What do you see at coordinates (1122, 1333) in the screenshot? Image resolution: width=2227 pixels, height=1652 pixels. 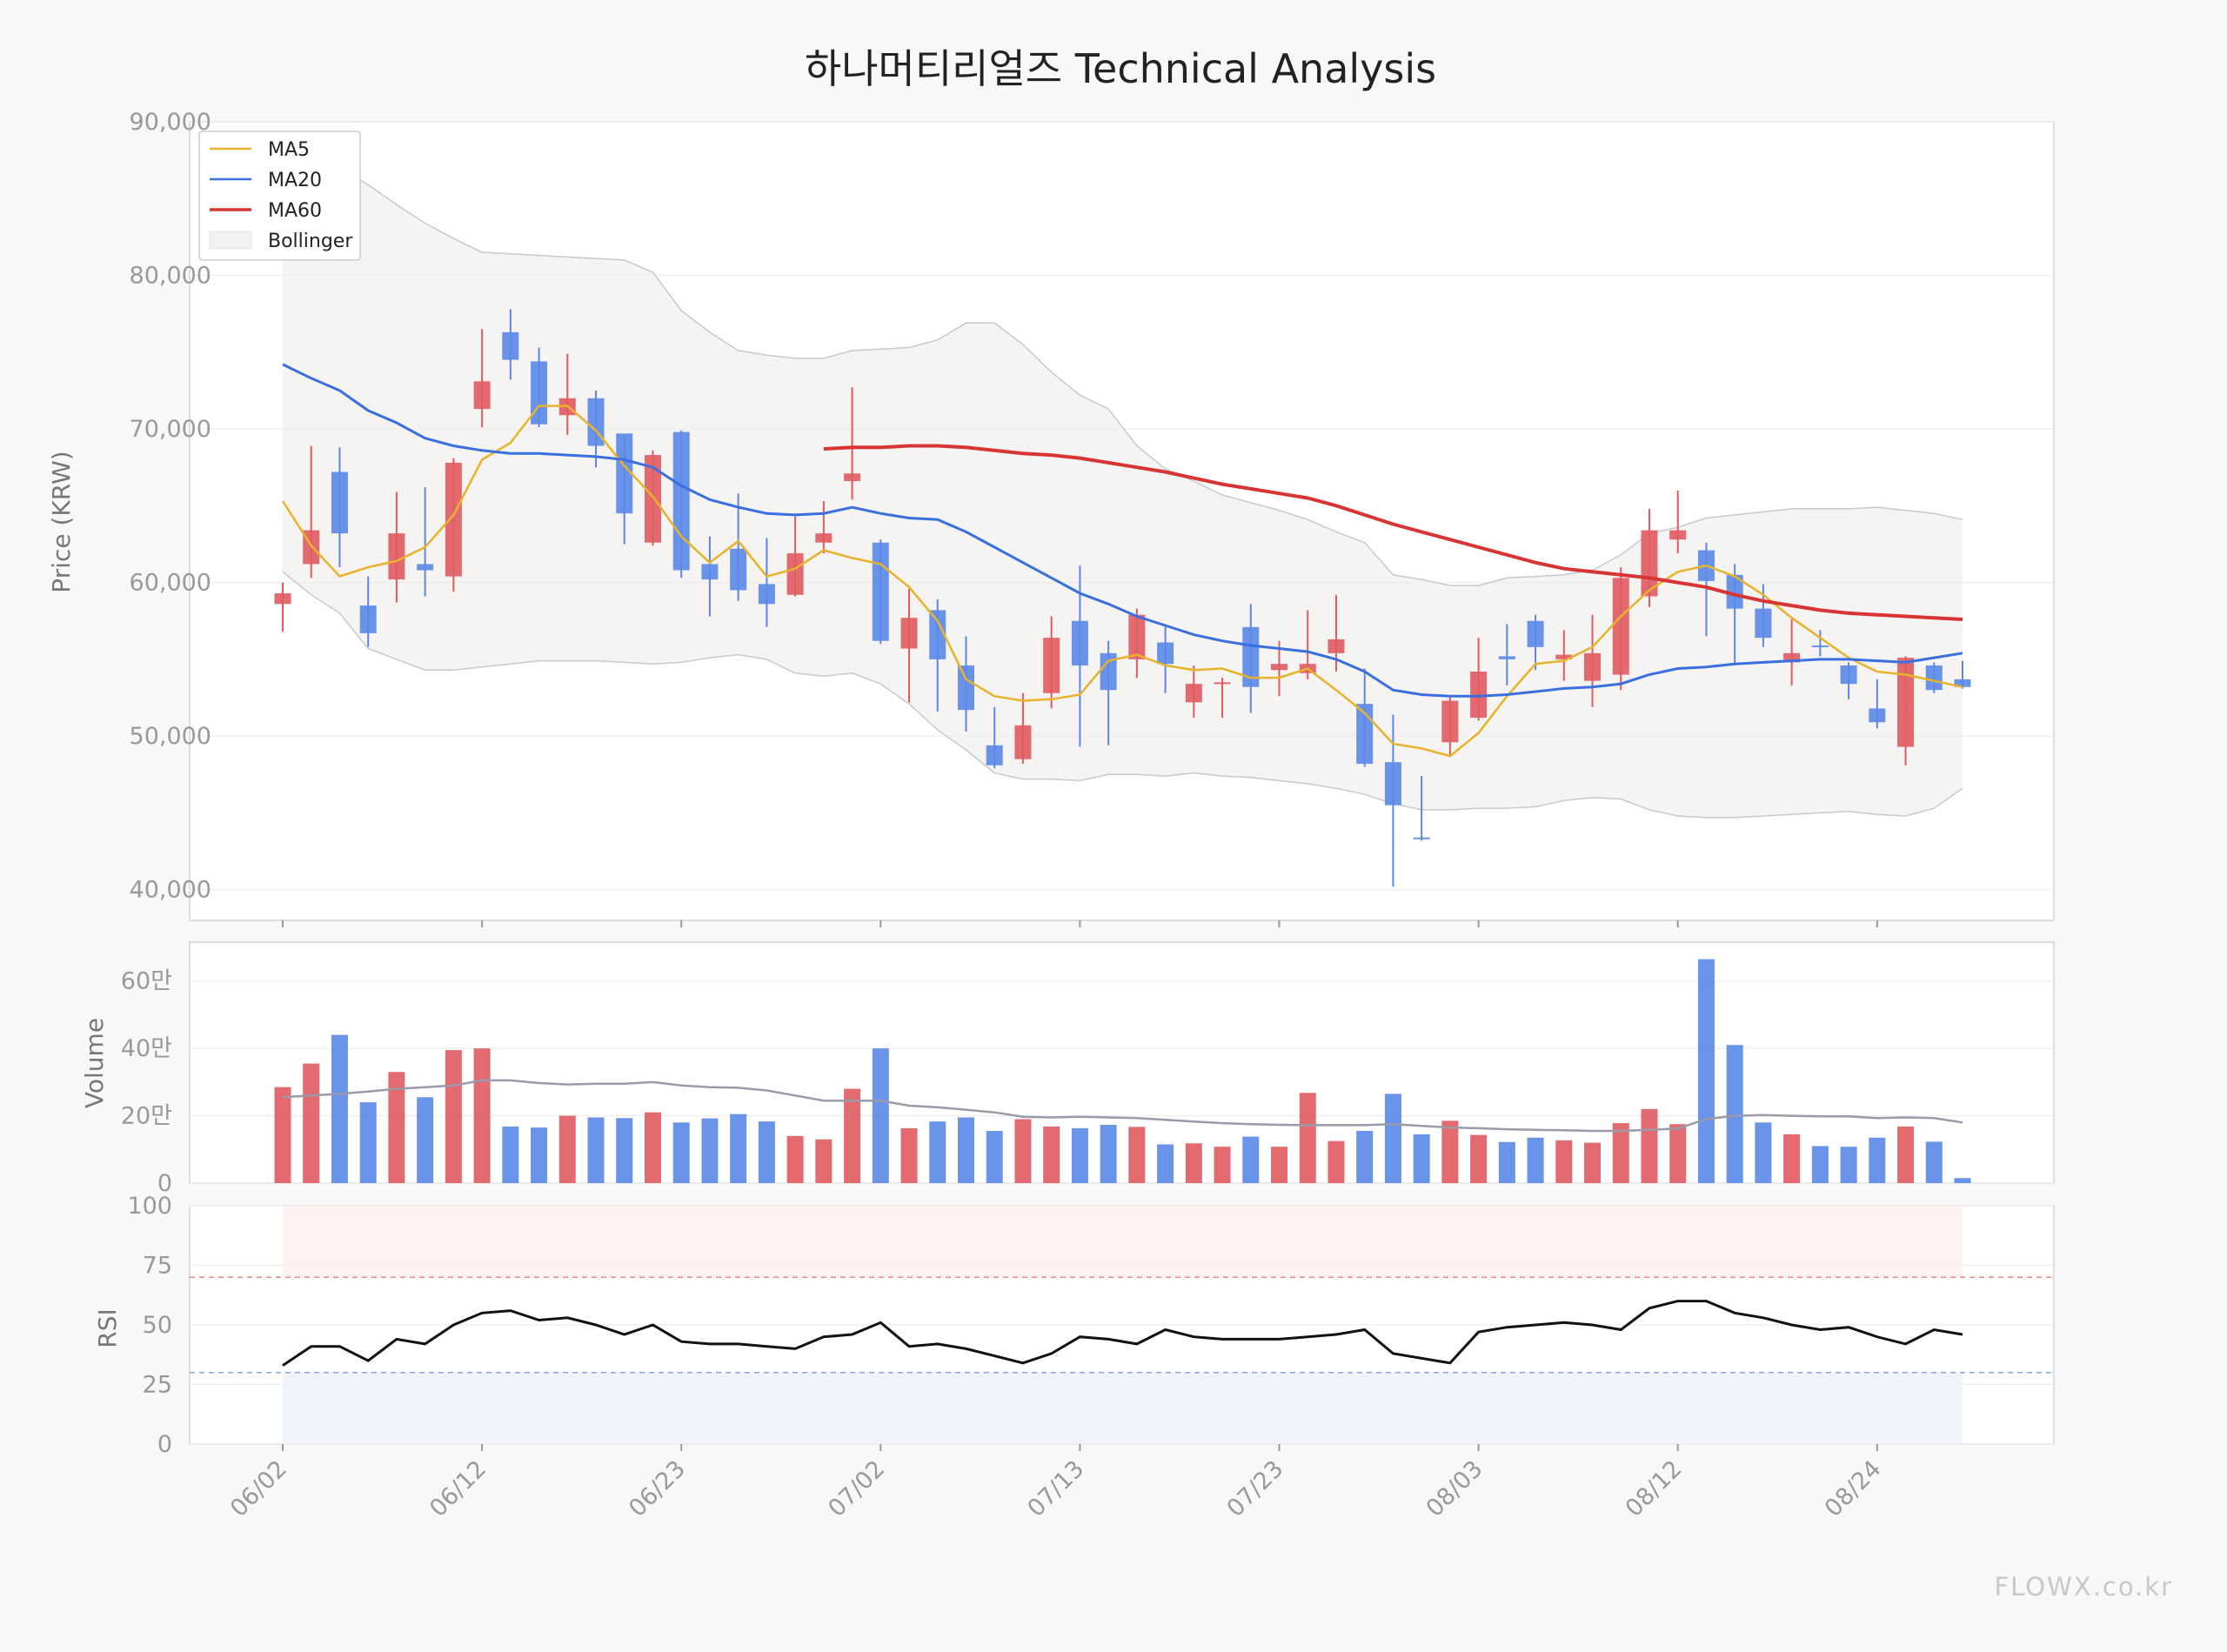 I see `rsi-line` at bounding box center [1122, 1333].